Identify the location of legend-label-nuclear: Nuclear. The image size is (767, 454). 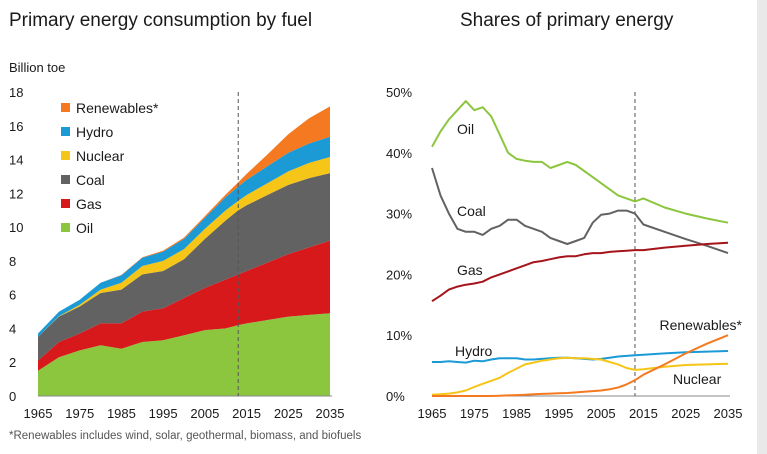
(100, 156).